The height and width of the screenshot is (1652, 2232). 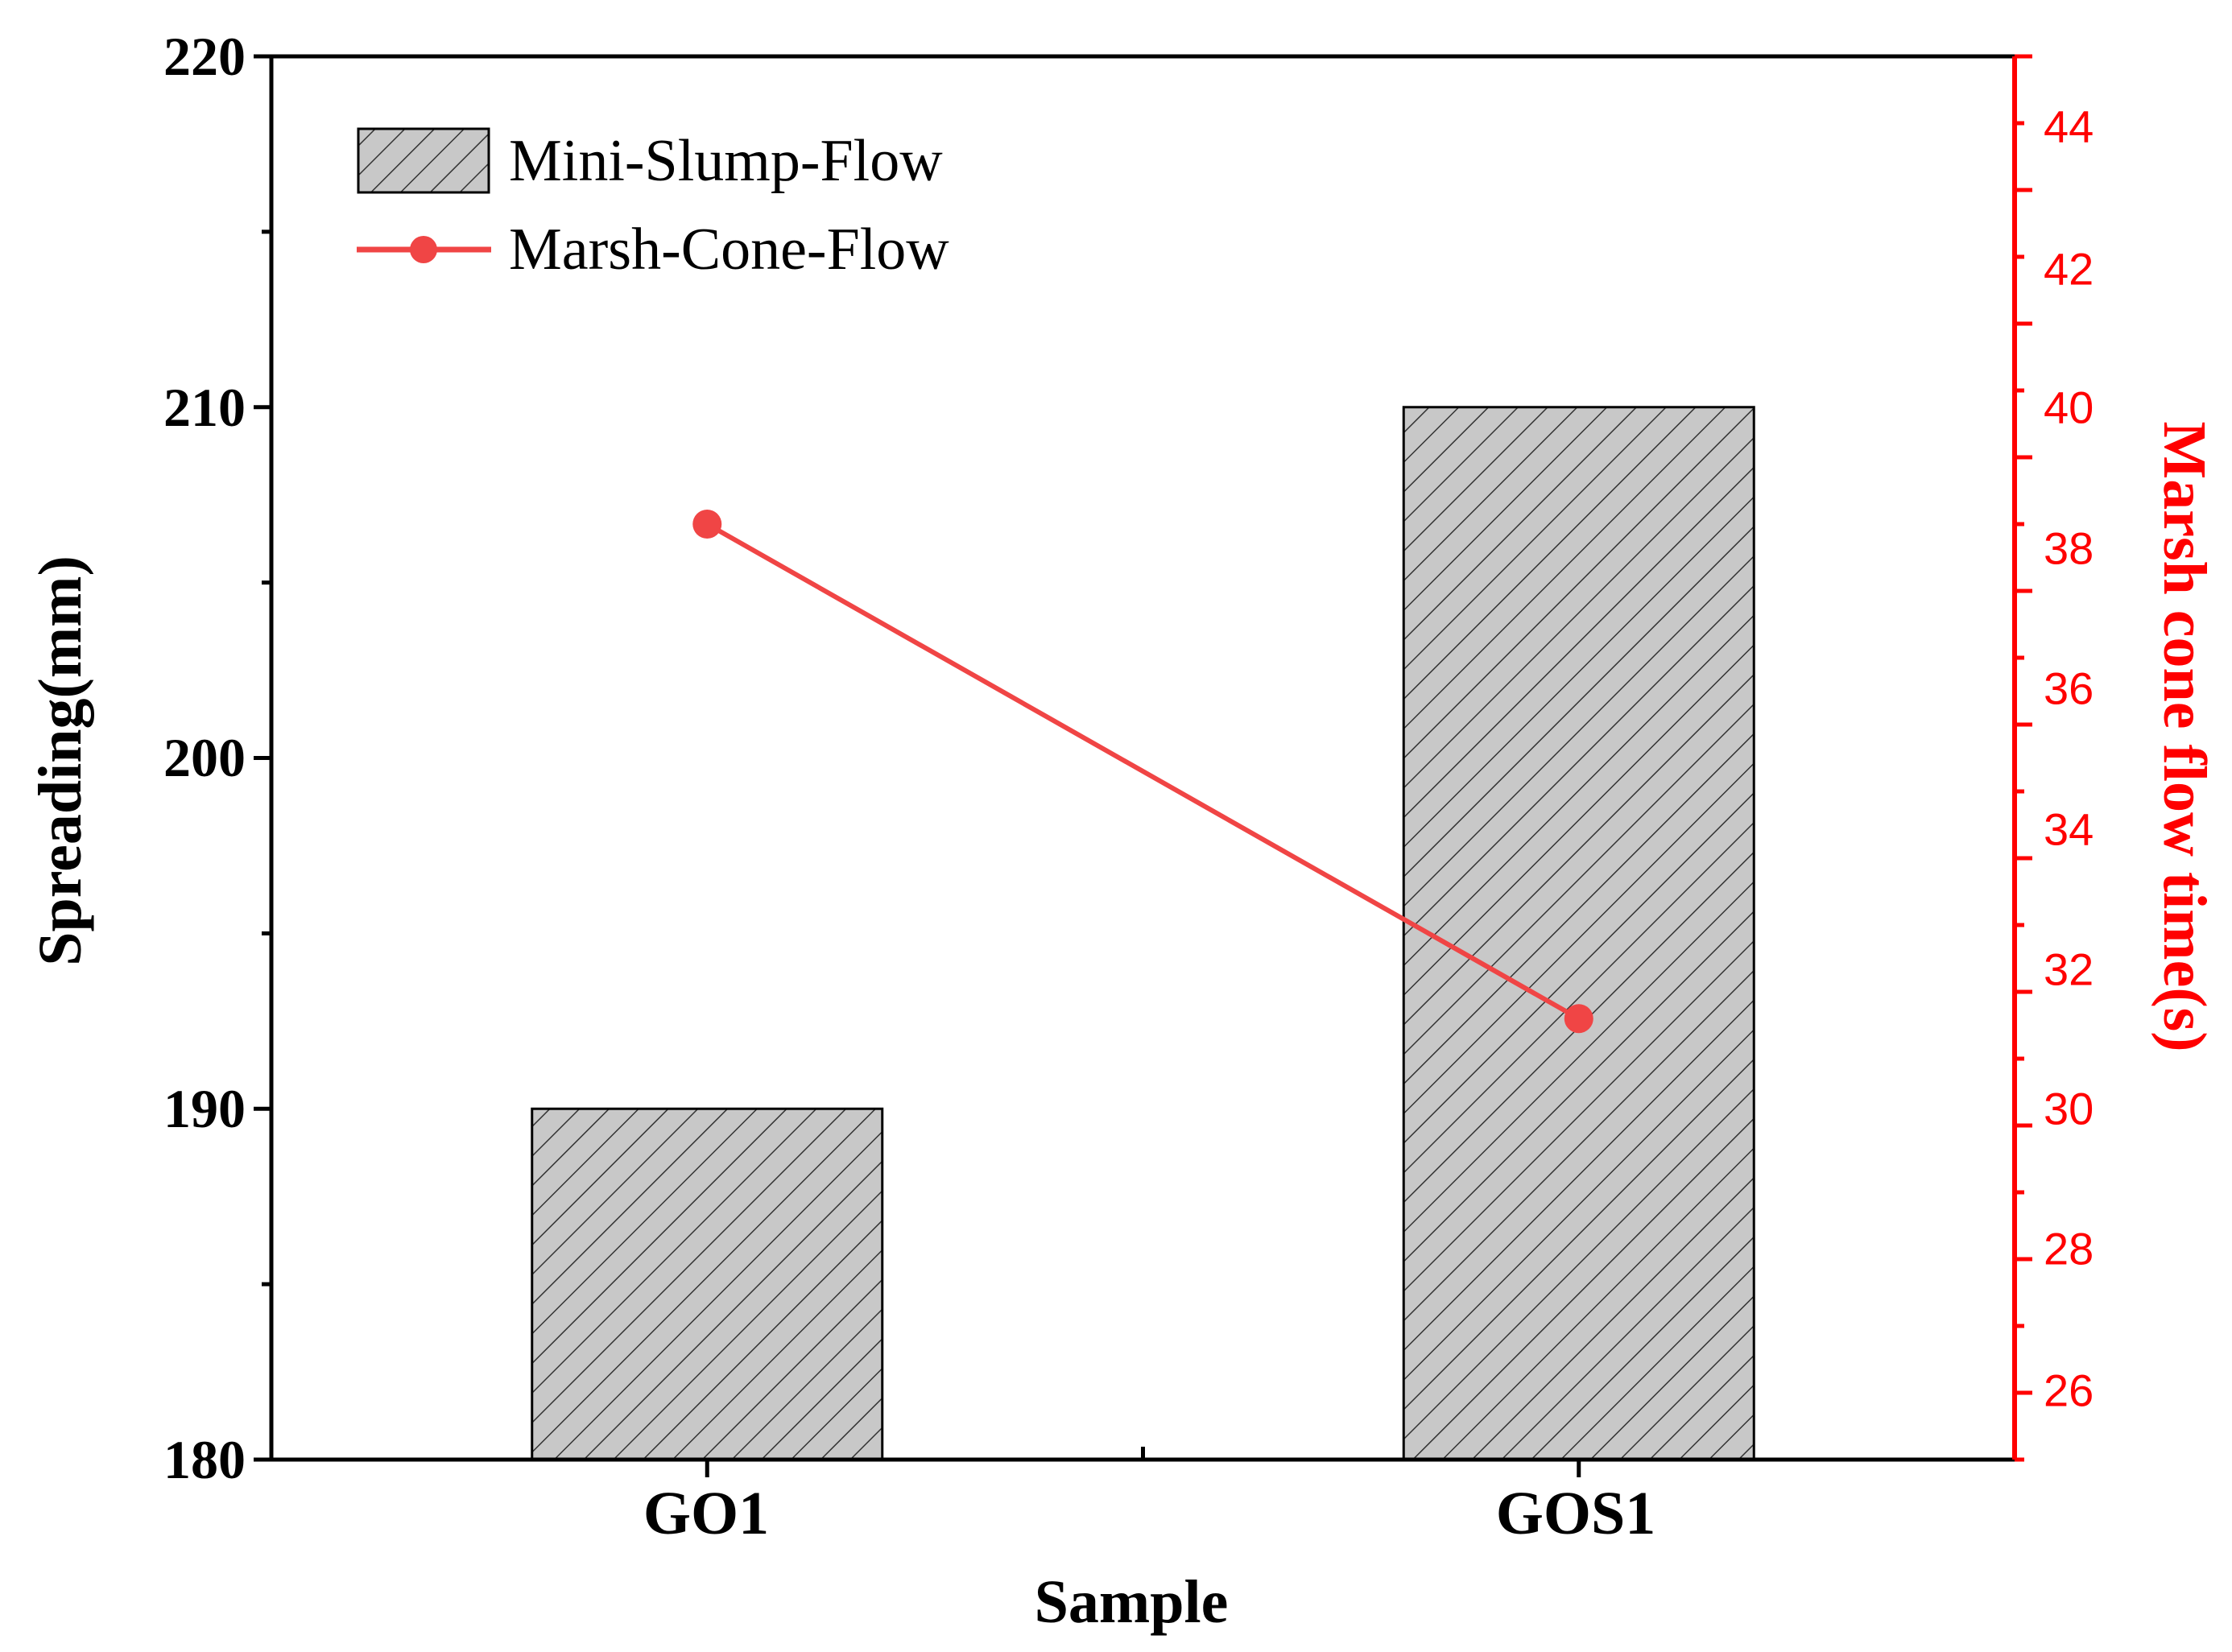 I want to click on left-tick-label: 200, so click(x=204, y=758).